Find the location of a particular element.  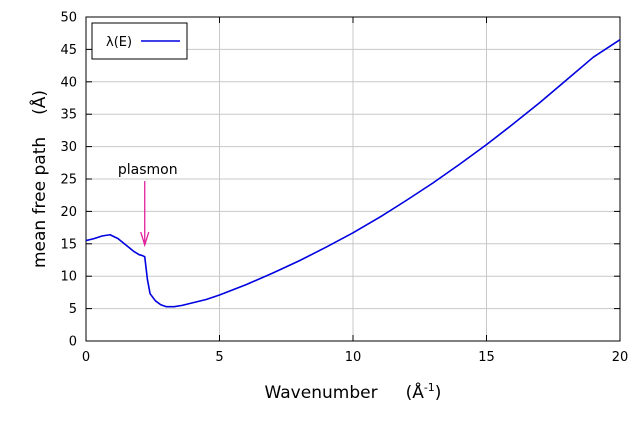

y-tick-label: 30 is located at coordinates (68, 147).